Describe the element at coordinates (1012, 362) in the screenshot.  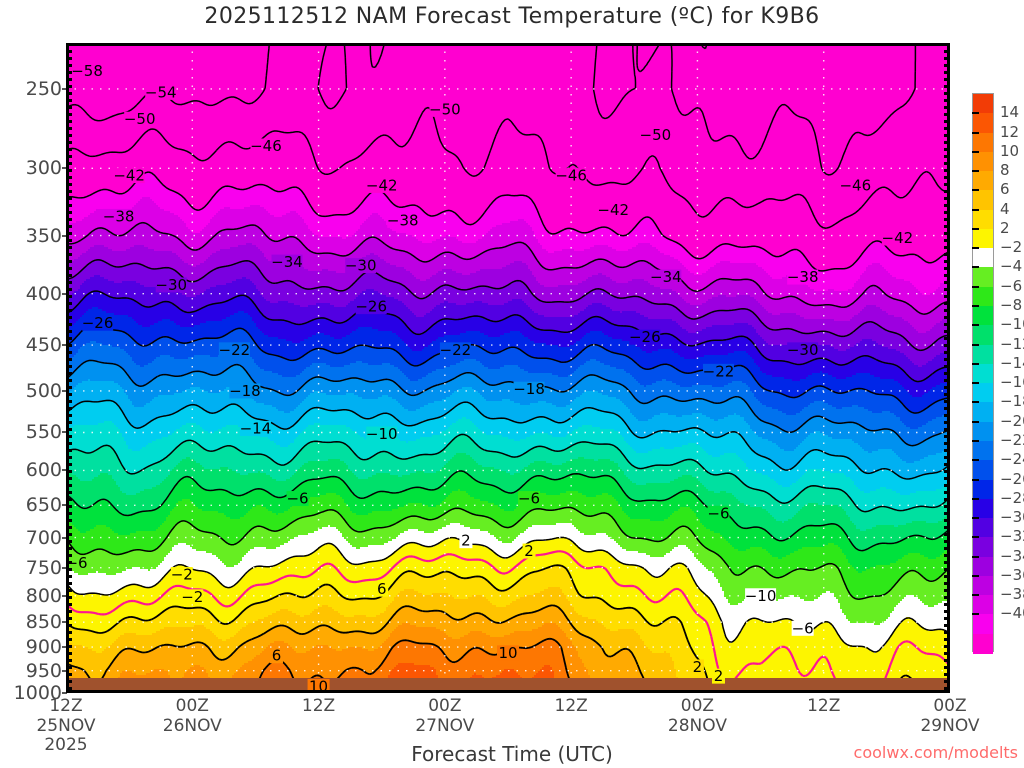
I see `colorbar-tick-label: −14` at that location.